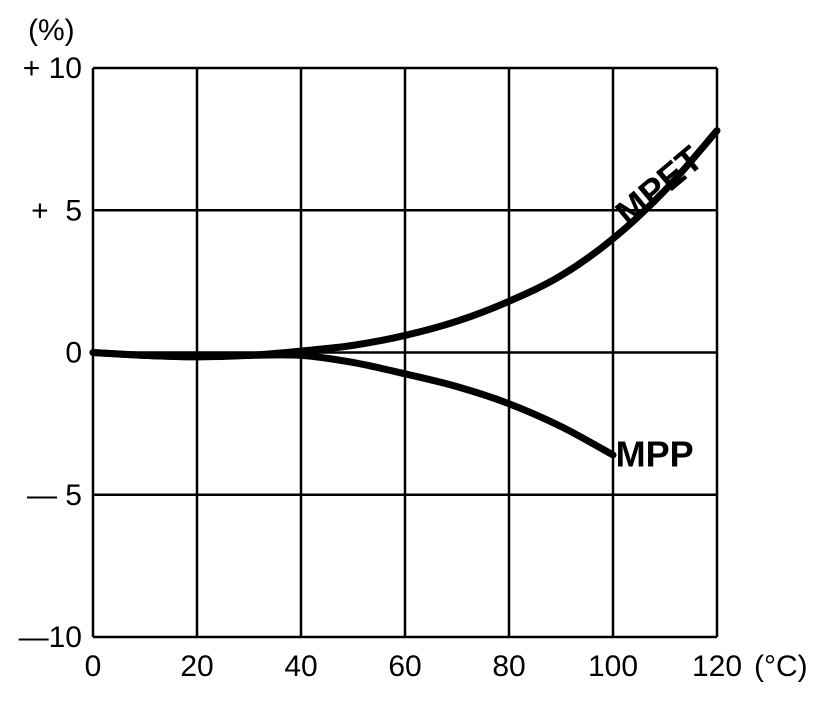 The image size is (837, 702). Describe the element at coordinates (404, 666) in the screenshot. I see `x-tick-label-60: 60` at that location.